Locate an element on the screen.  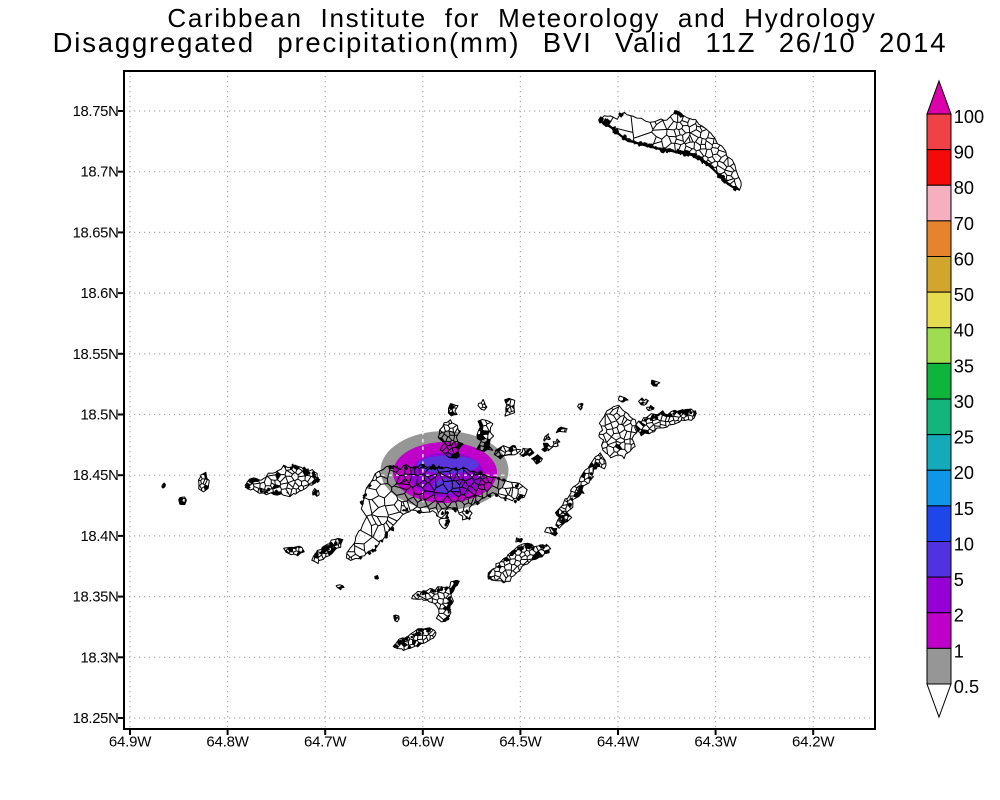
svg-text: 80 is located at coordinates (964, 188).